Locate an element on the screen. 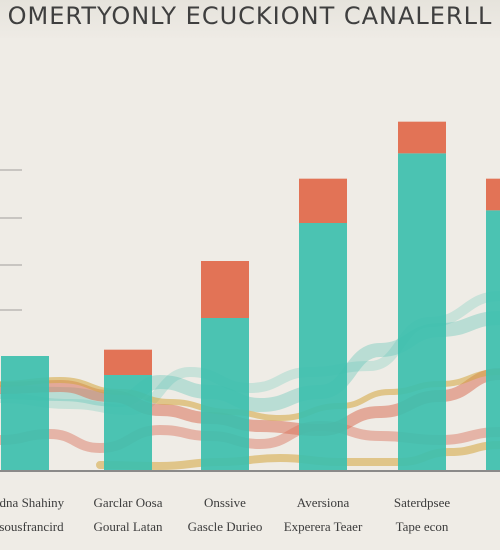  chart-title: OMERTYONLY ECUCKIONT CANALERLL is located at coordinates (250, 16).